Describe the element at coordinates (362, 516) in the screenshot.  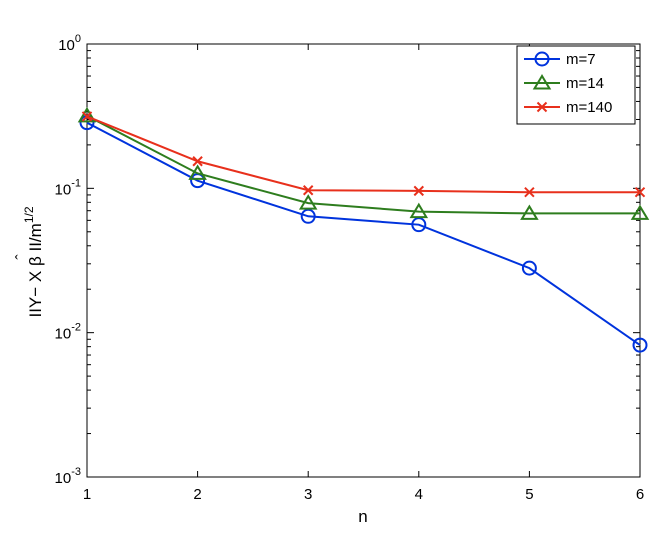
I see `x-axis-label: n` at that location.